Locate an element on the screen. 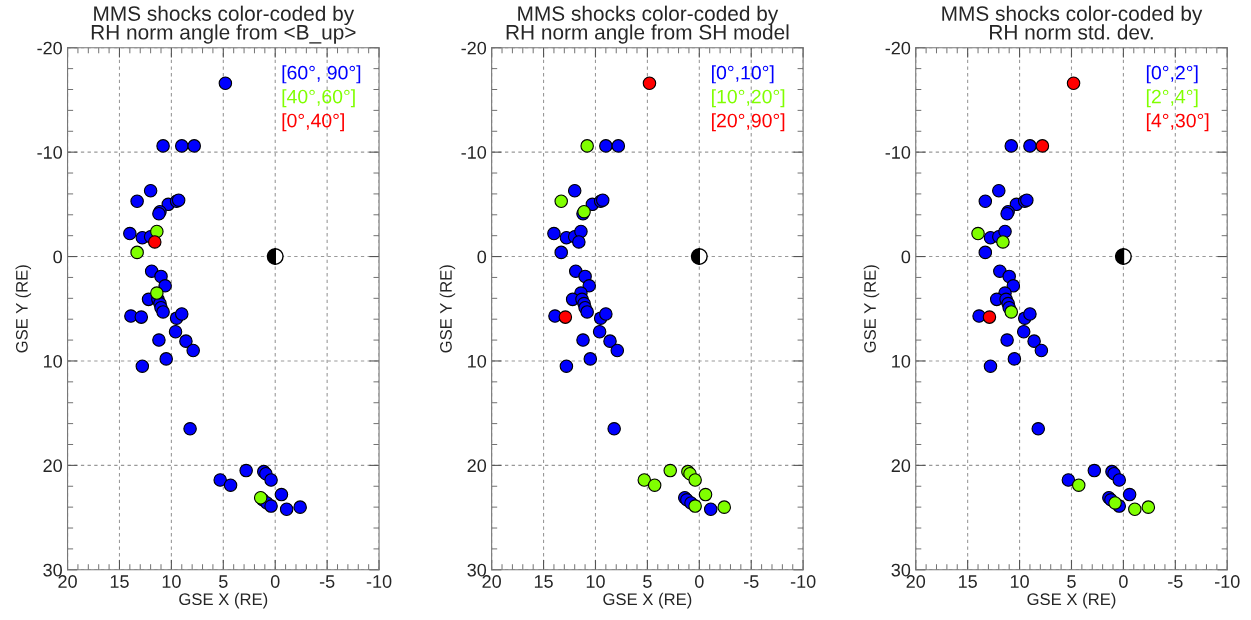  text: [0°,10°] is located at coordinates (743, 74).